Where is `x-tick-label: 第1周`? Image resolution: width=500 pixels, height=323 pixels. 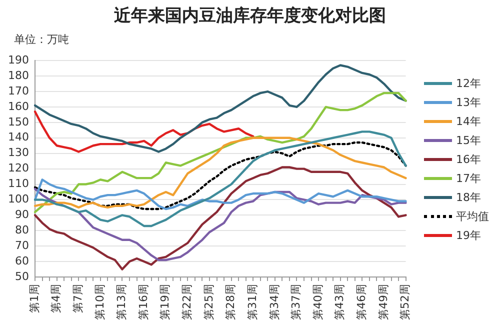 x-tick-label: 第1周 is located at coordinates (34, 299).